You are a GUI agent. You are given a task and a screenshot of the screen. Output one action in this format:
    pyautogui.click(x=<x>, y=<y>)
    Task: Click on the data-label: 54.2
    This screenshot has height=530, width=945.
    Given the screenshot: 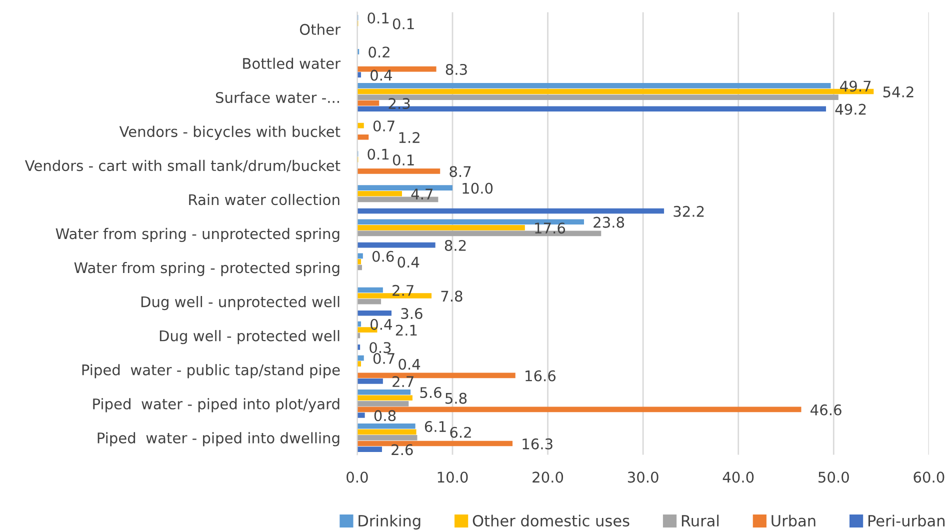 What is the action you would take?
    pyautogui.click(x=898, y=92)
    